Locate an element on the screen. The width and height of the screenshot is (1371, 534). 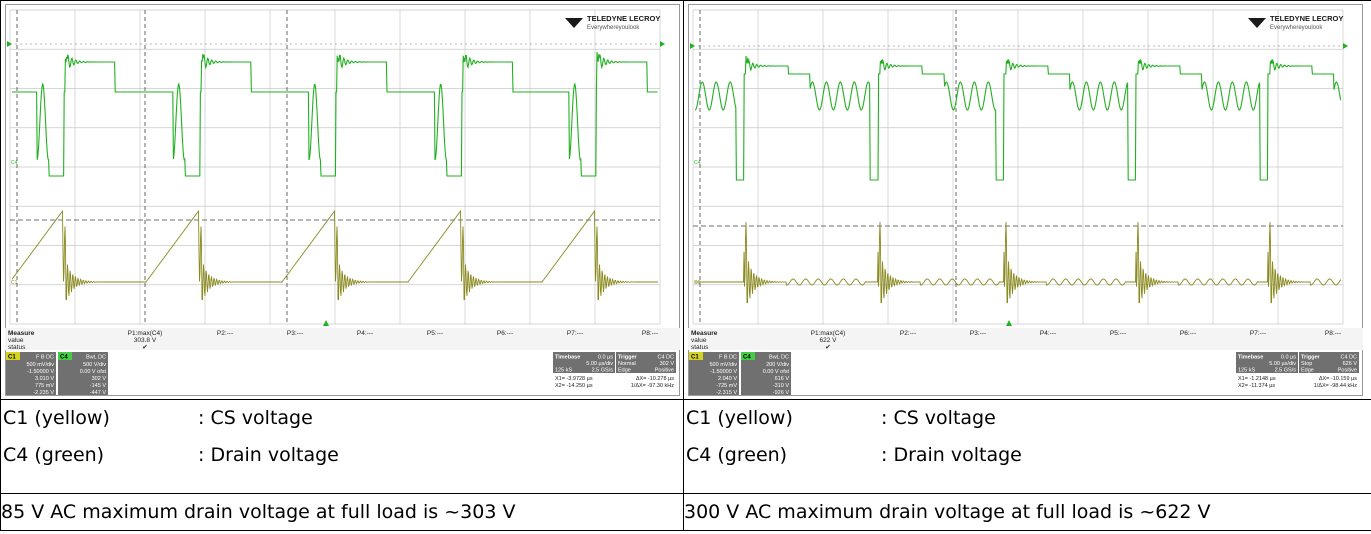
c4-readout-2: -310 V is located at coordinates (781, 386).